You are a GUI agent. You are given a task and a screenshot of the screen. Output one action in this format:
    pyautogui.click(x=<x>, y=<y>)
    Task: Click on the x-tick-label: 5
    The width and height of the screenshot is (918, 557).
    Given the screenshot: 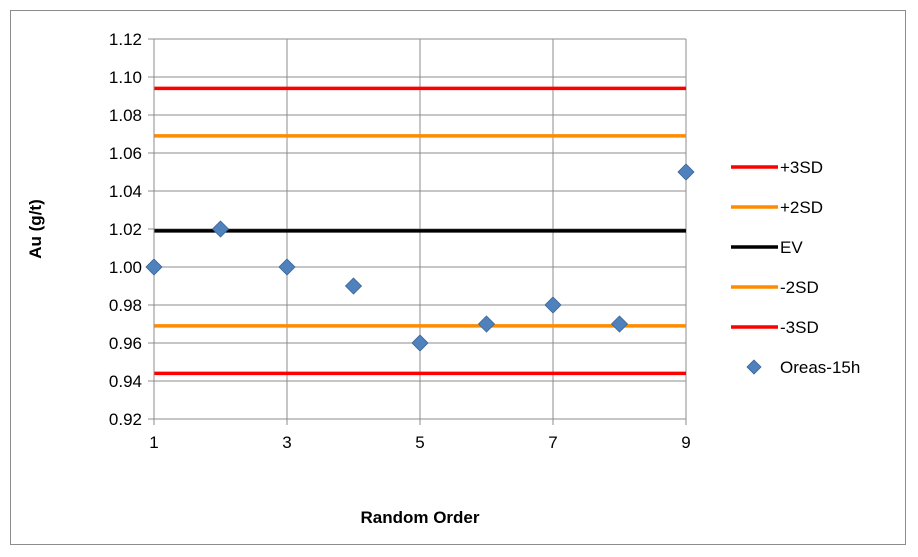 What is the action you would take?
    pyautogui.click(x=419, y=442)
    